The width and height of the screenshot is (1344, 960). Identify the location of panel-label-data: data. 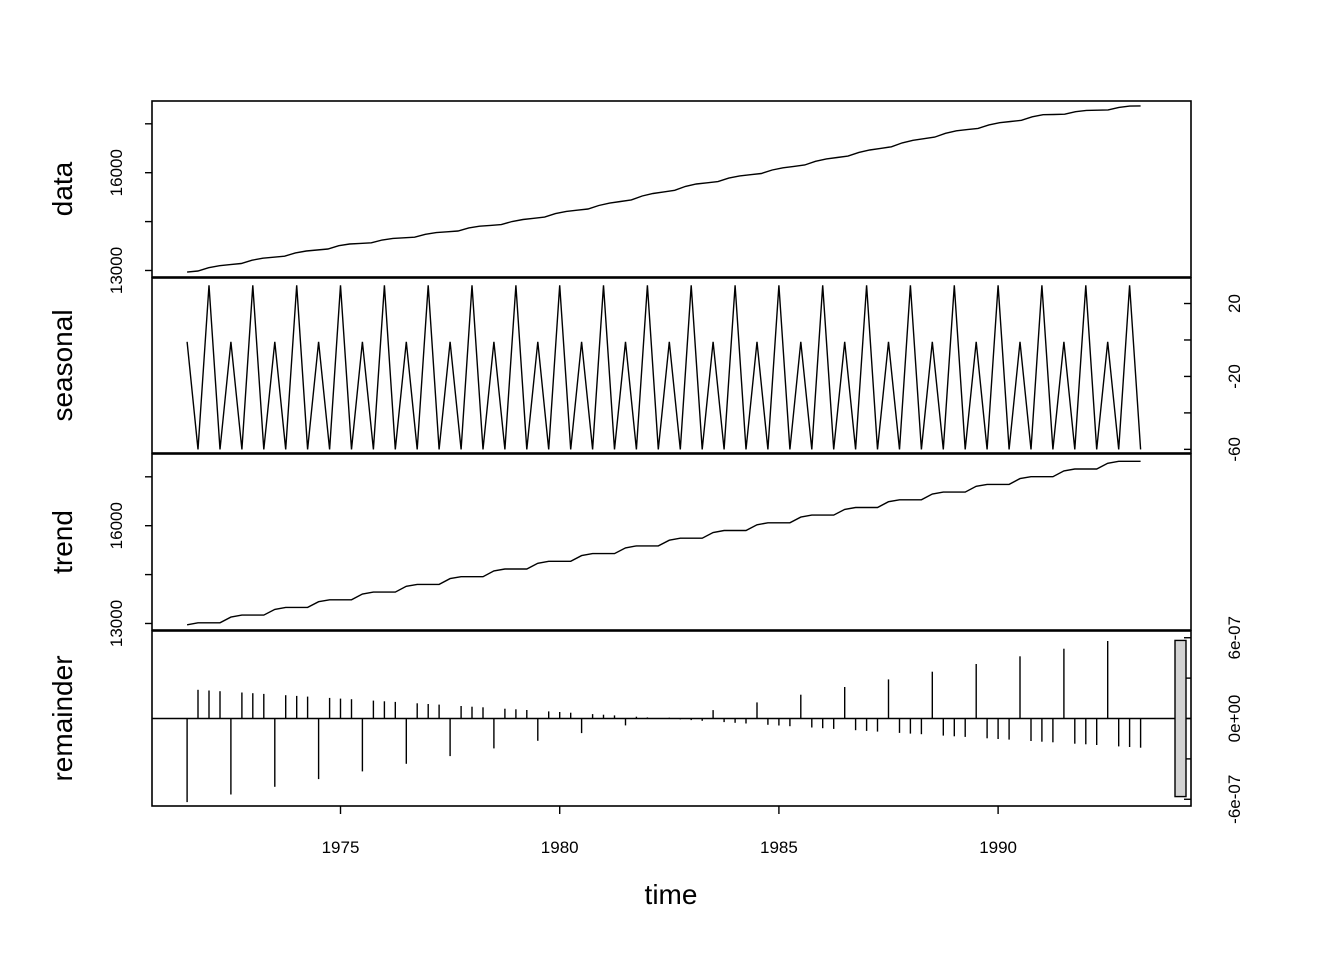
(62, 188).